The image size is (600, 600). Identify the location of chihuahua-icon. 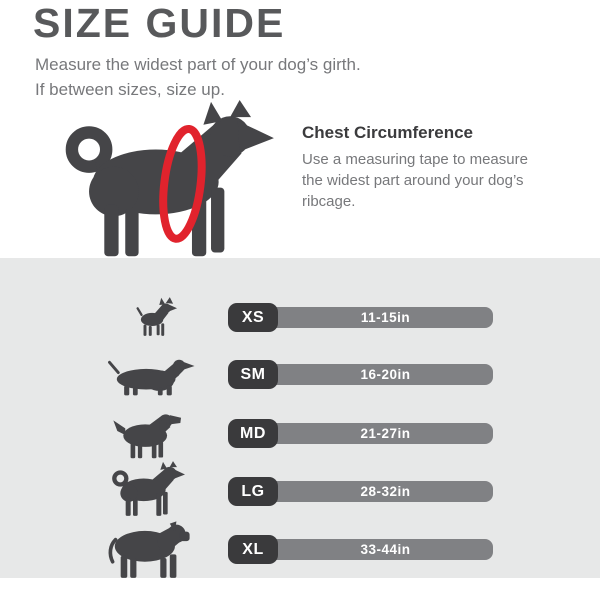
(156, 317).